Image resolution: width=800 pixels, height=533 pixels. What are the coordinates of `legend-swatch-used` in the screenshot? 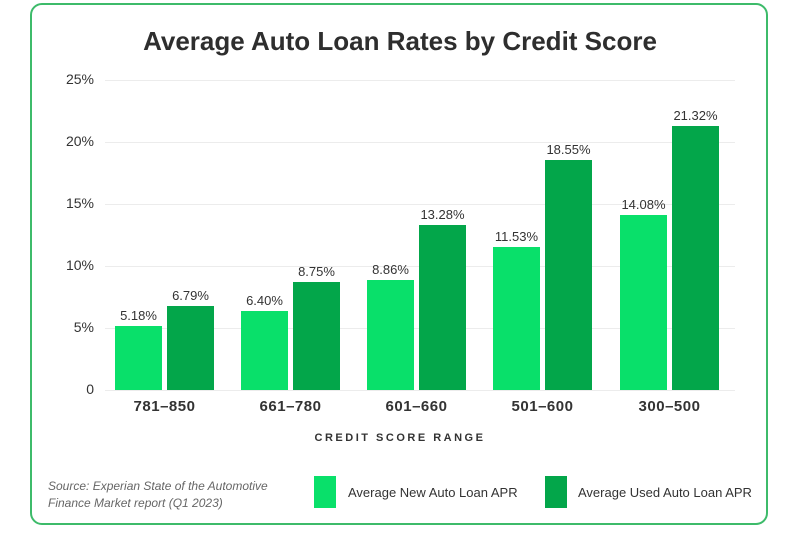 It's located at (556, 492).